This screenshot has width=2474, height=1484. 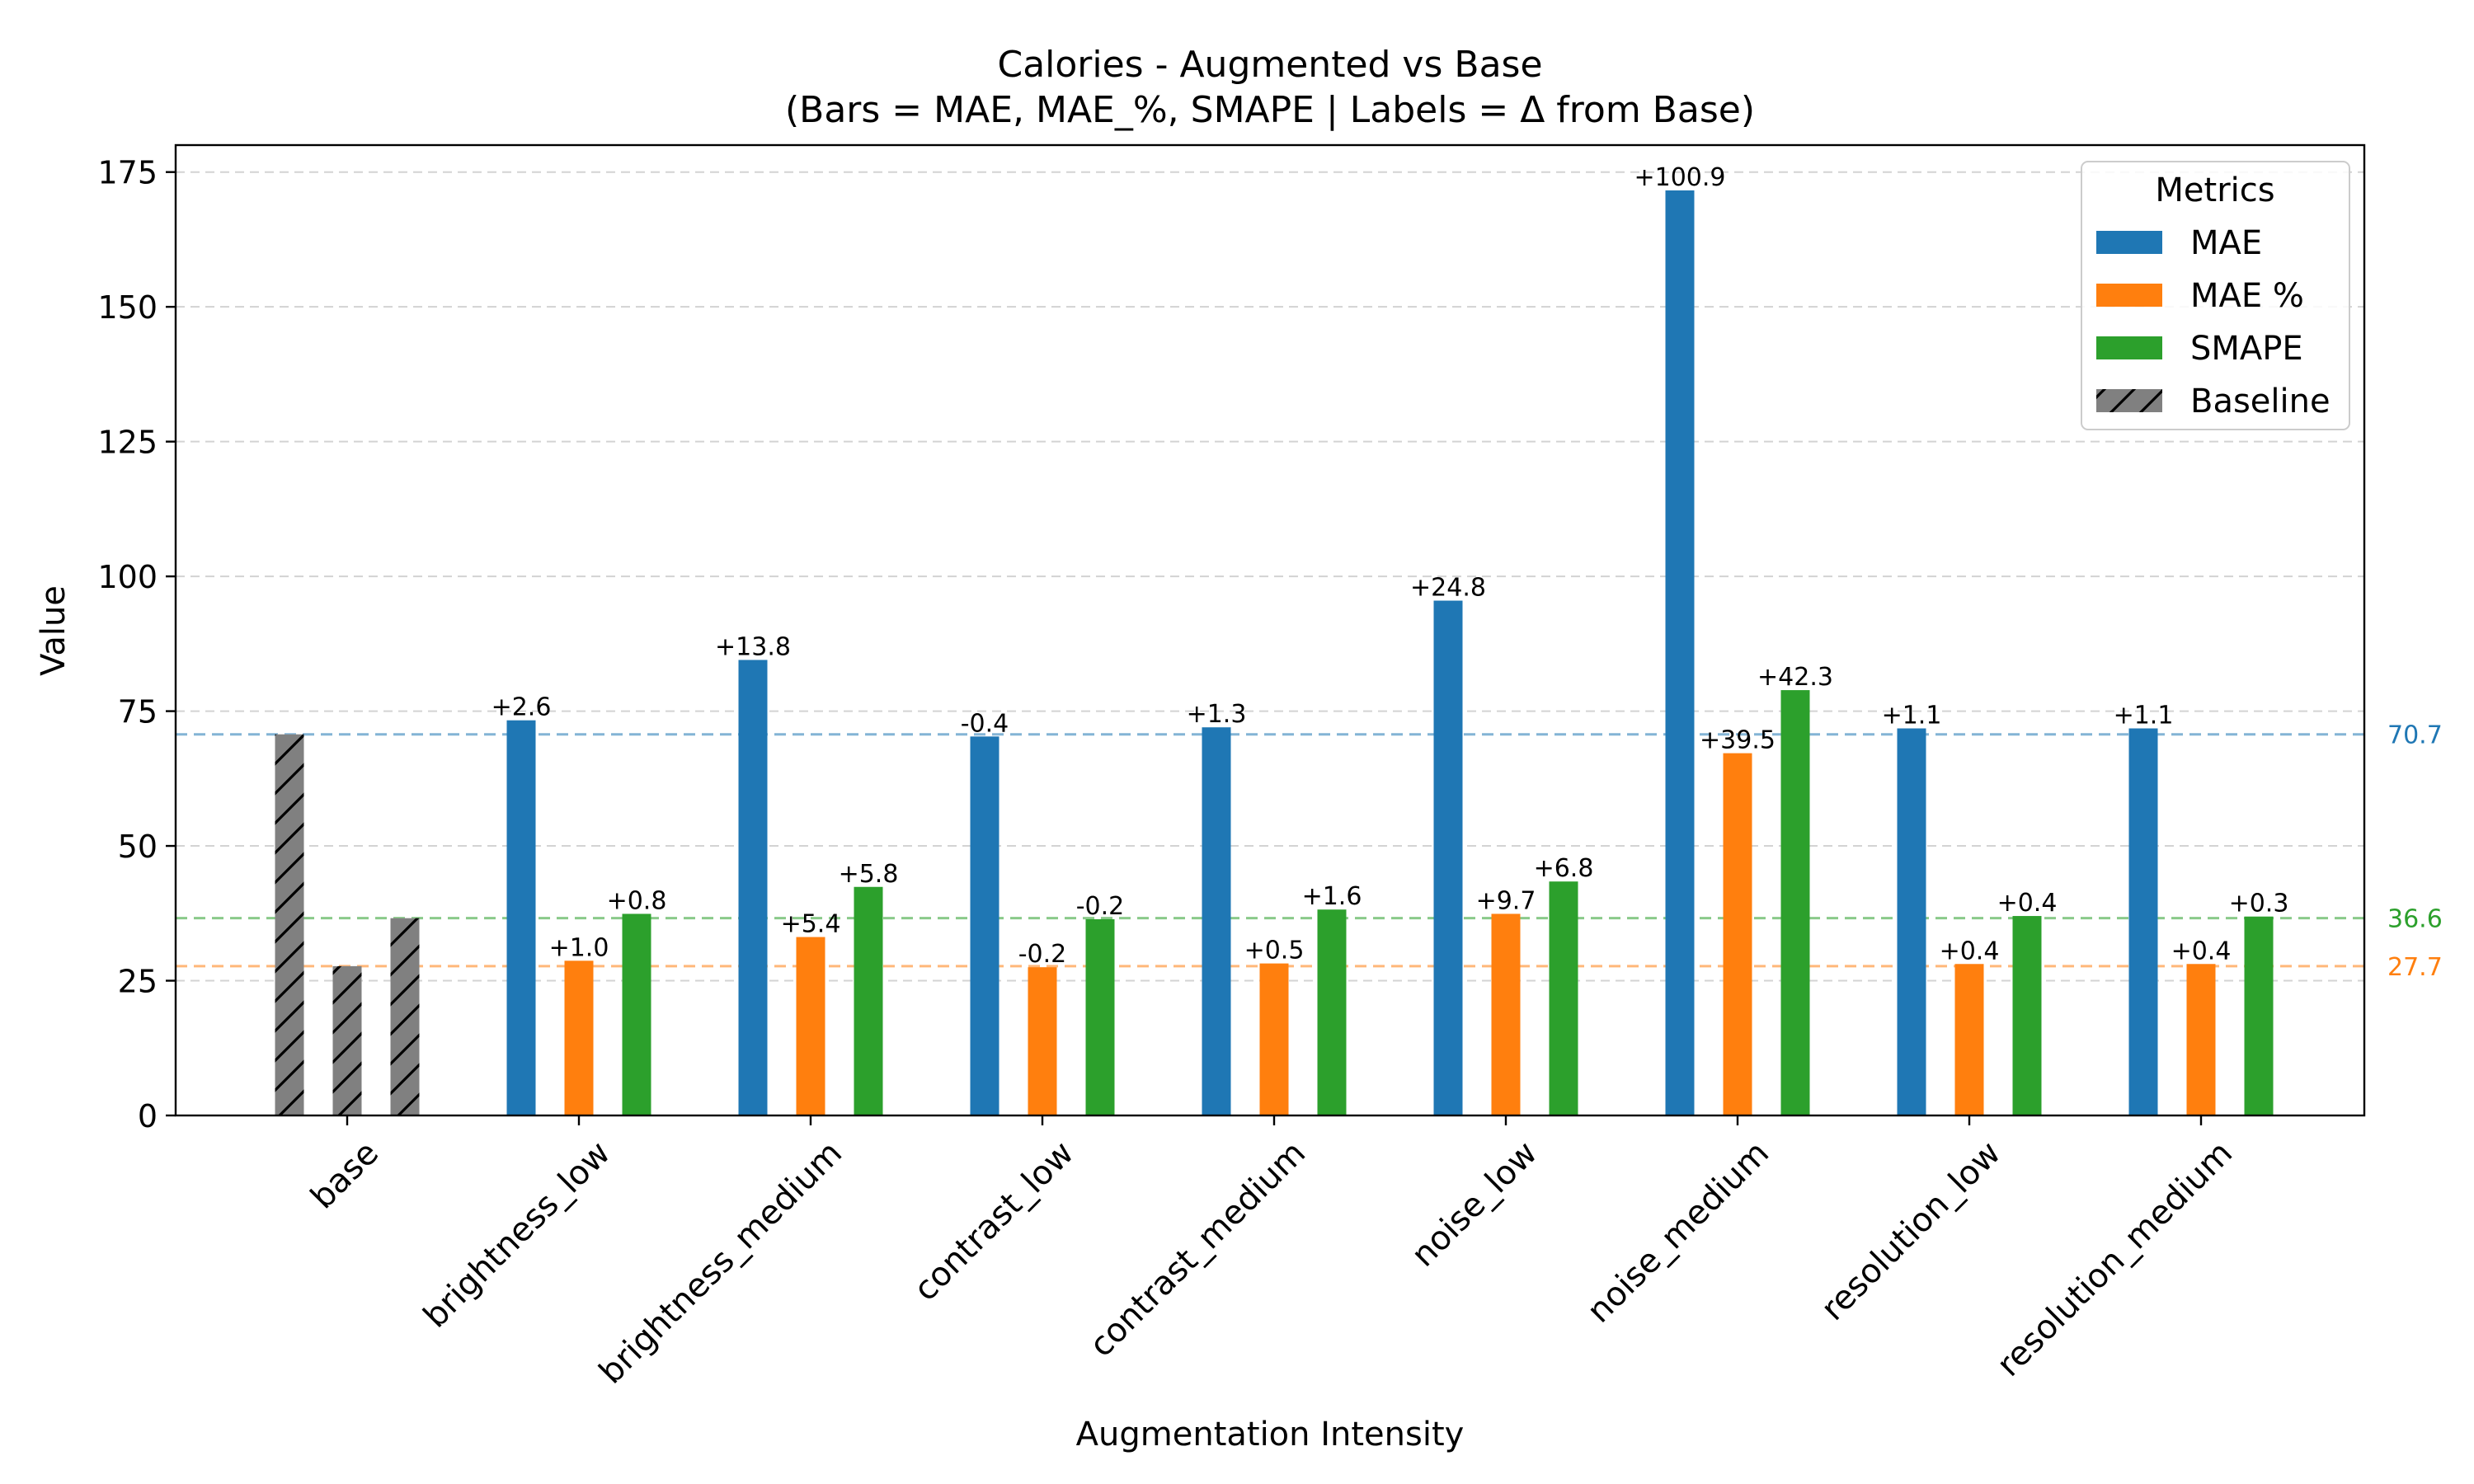 I want to click on x-axis-label: Augmentation Intensity, so click(x=1270, y=1434).